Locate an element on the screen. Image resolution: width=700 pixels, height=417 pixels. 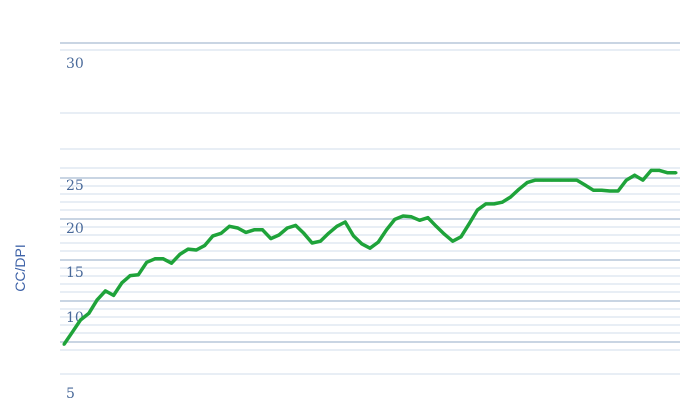
y-tick-label: 20 is located at coordinates (75, 229).